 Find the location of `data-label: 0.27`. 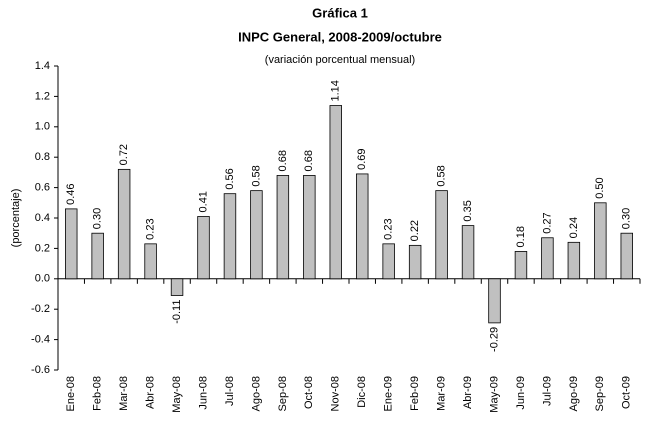

data-label: 0.27 is located at coordinates (547, 222).